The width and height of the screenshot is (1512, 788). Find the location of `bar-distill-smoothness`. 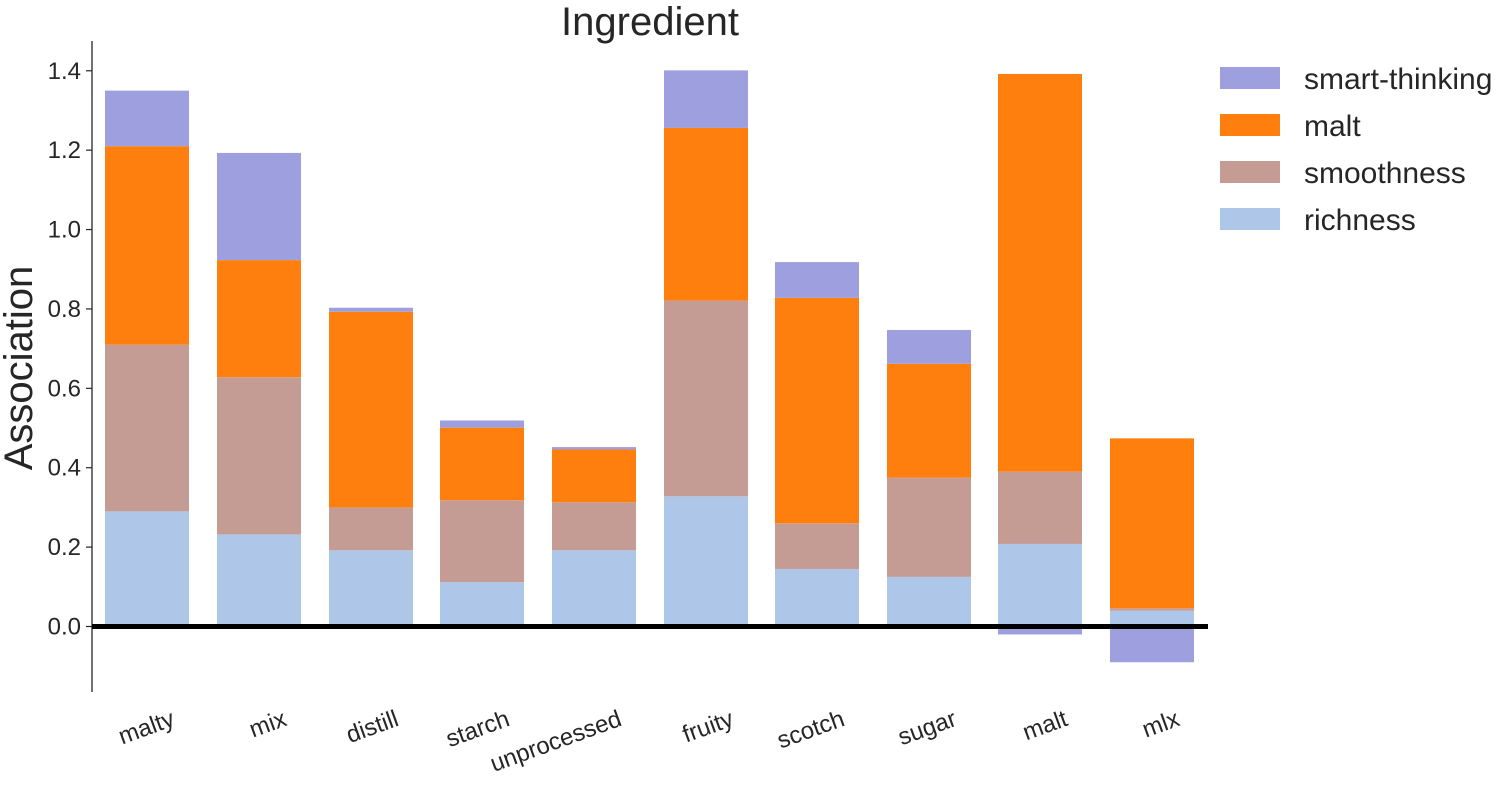

bar-distill-smoothness is located at coordinates (371, 529).